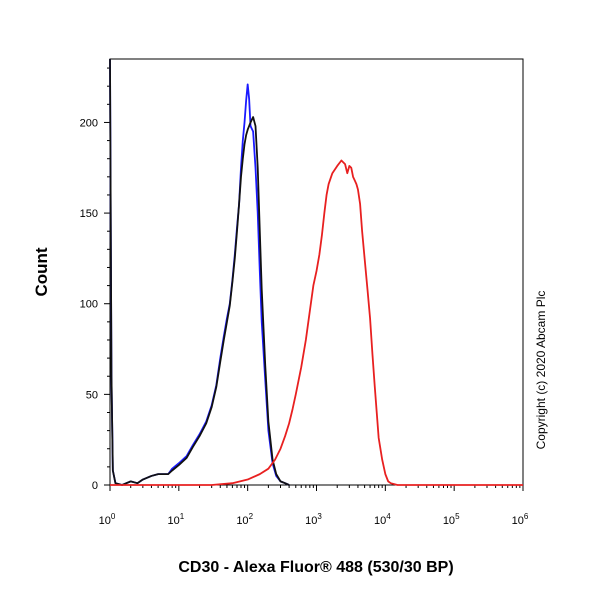  I want to click on y-tick-label: 150, so click(89, 214).